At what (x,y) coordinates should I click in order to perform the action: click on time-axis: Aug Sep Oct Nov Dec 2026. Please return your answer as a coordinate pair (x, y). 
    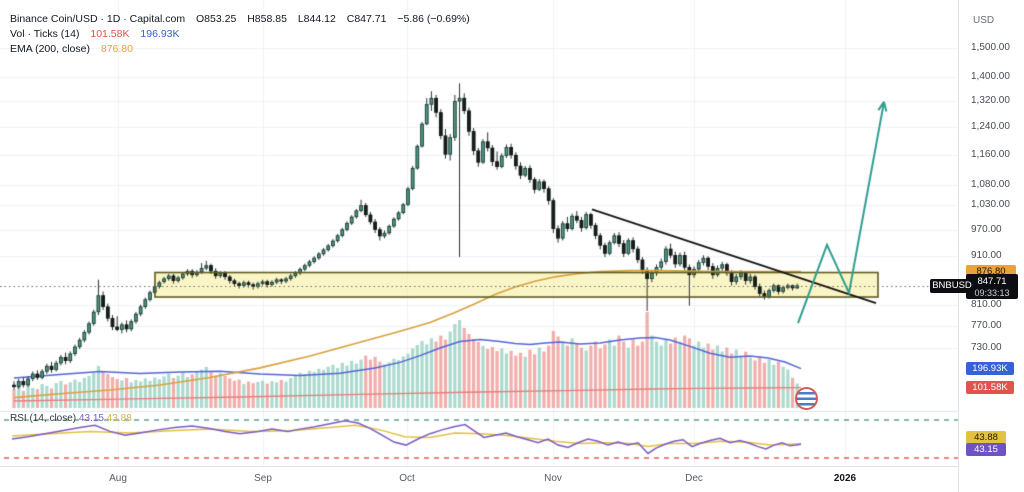
    Looking at the image, I should click on (479, 479).